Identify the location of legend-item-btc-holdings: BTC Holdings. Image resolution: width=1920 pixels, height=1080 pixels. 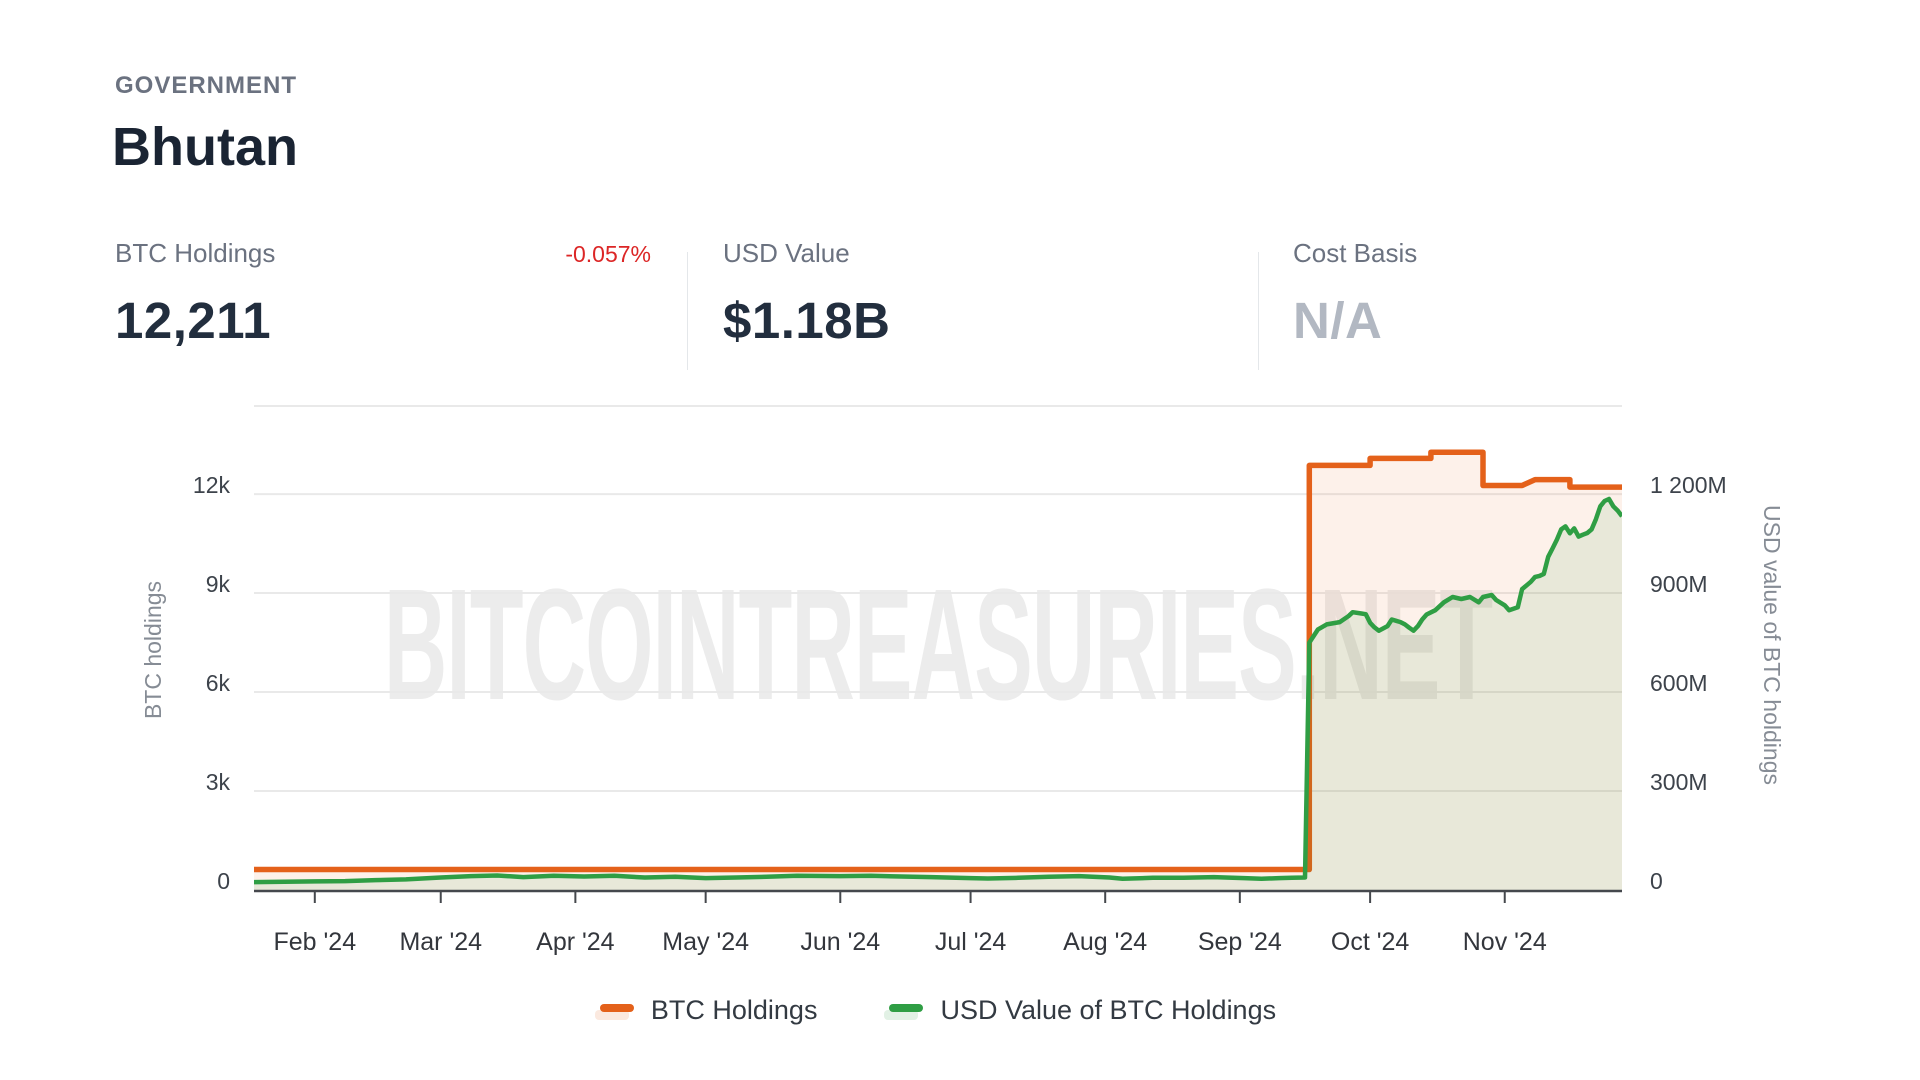
(706, 1010).